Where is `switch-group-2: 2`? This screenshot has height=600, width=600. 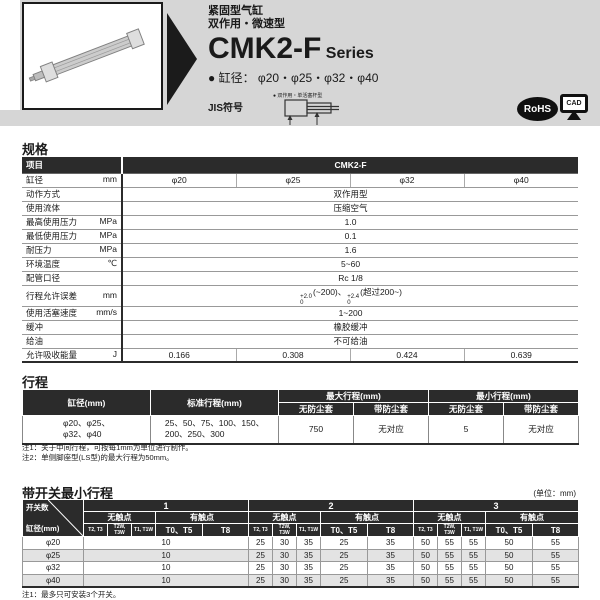 switch-group-2: 2 is located at coordinates (331, 505).